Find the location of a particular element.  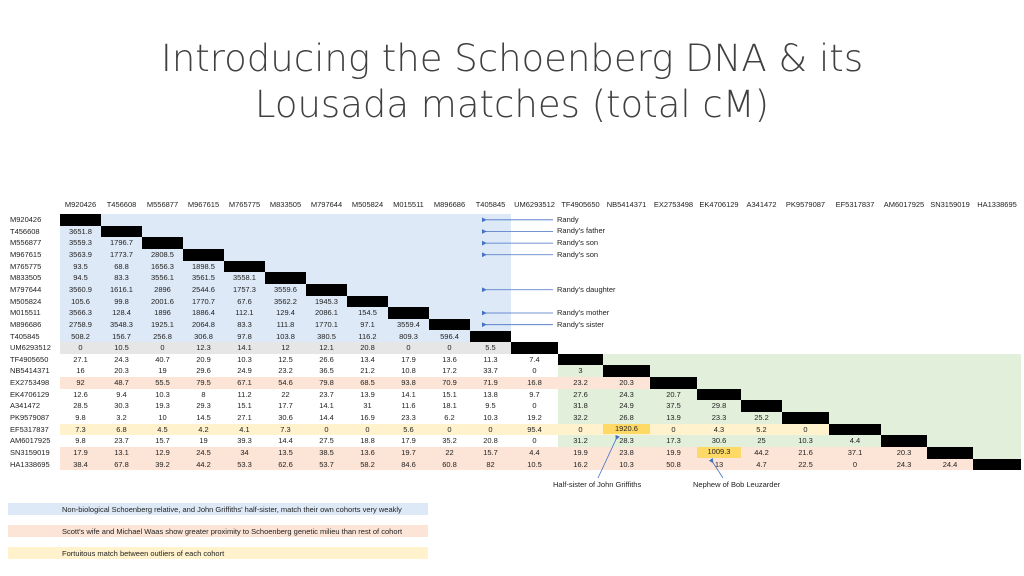

matrix-cell: 12 is located at coordinates (285, 348).